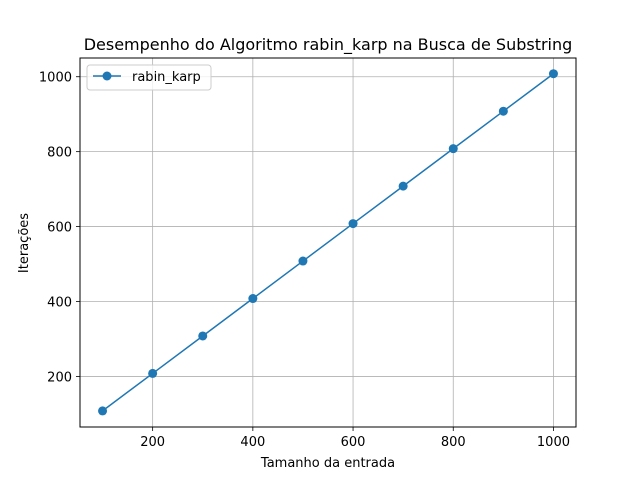  Describe the element at coordinates (252, 442) in the screenshot. I see `x-tick-label: 400` at that location.